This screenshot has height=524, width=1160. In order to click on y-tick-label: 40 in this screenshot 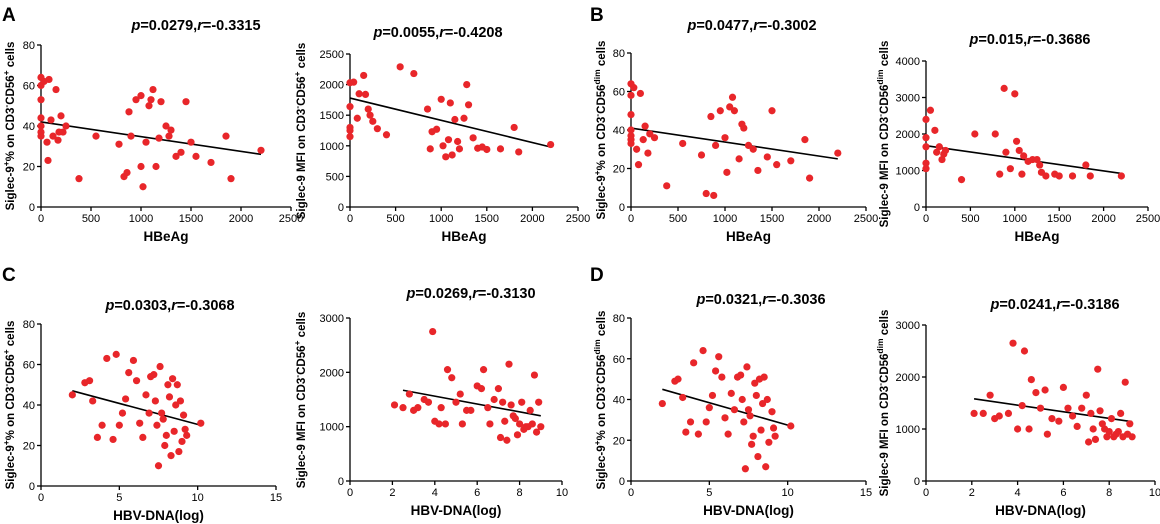, I will do `click(29, 127)`.